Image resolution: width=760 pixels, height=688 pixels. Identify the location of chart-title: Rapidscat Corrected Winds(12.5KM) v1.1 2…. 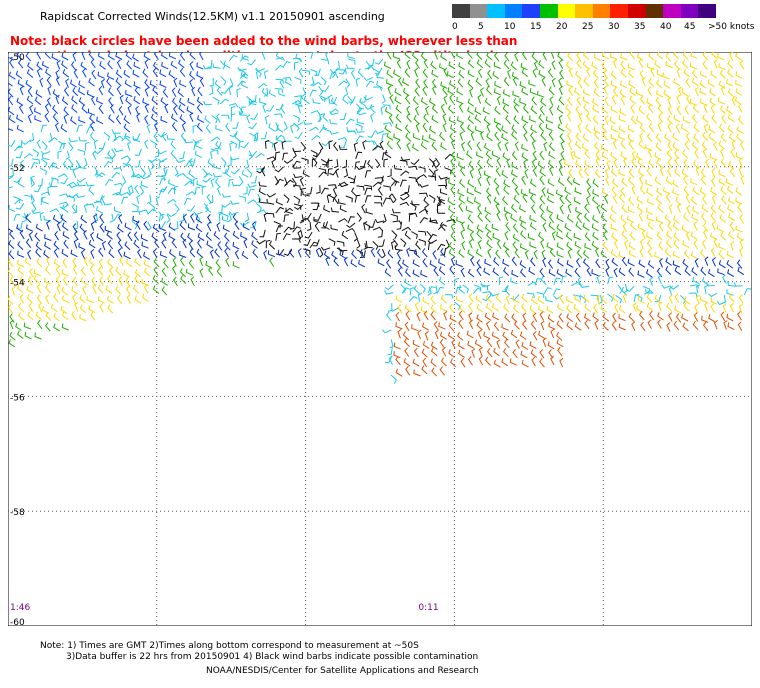
(212, 16).